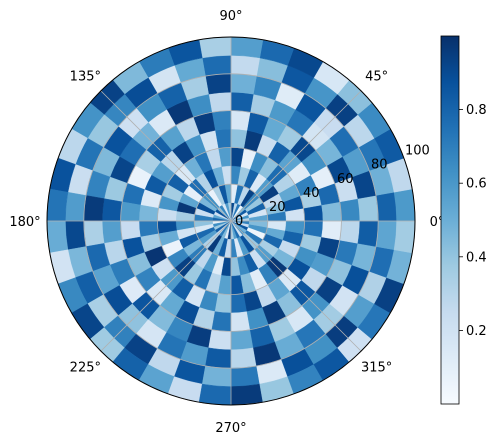 Image resolution: width=500 pixels, height=442 pixels. Describe the element at coordinates (85, 368) in the screenshot. I see `angular-tick-label: 225°` at that location.